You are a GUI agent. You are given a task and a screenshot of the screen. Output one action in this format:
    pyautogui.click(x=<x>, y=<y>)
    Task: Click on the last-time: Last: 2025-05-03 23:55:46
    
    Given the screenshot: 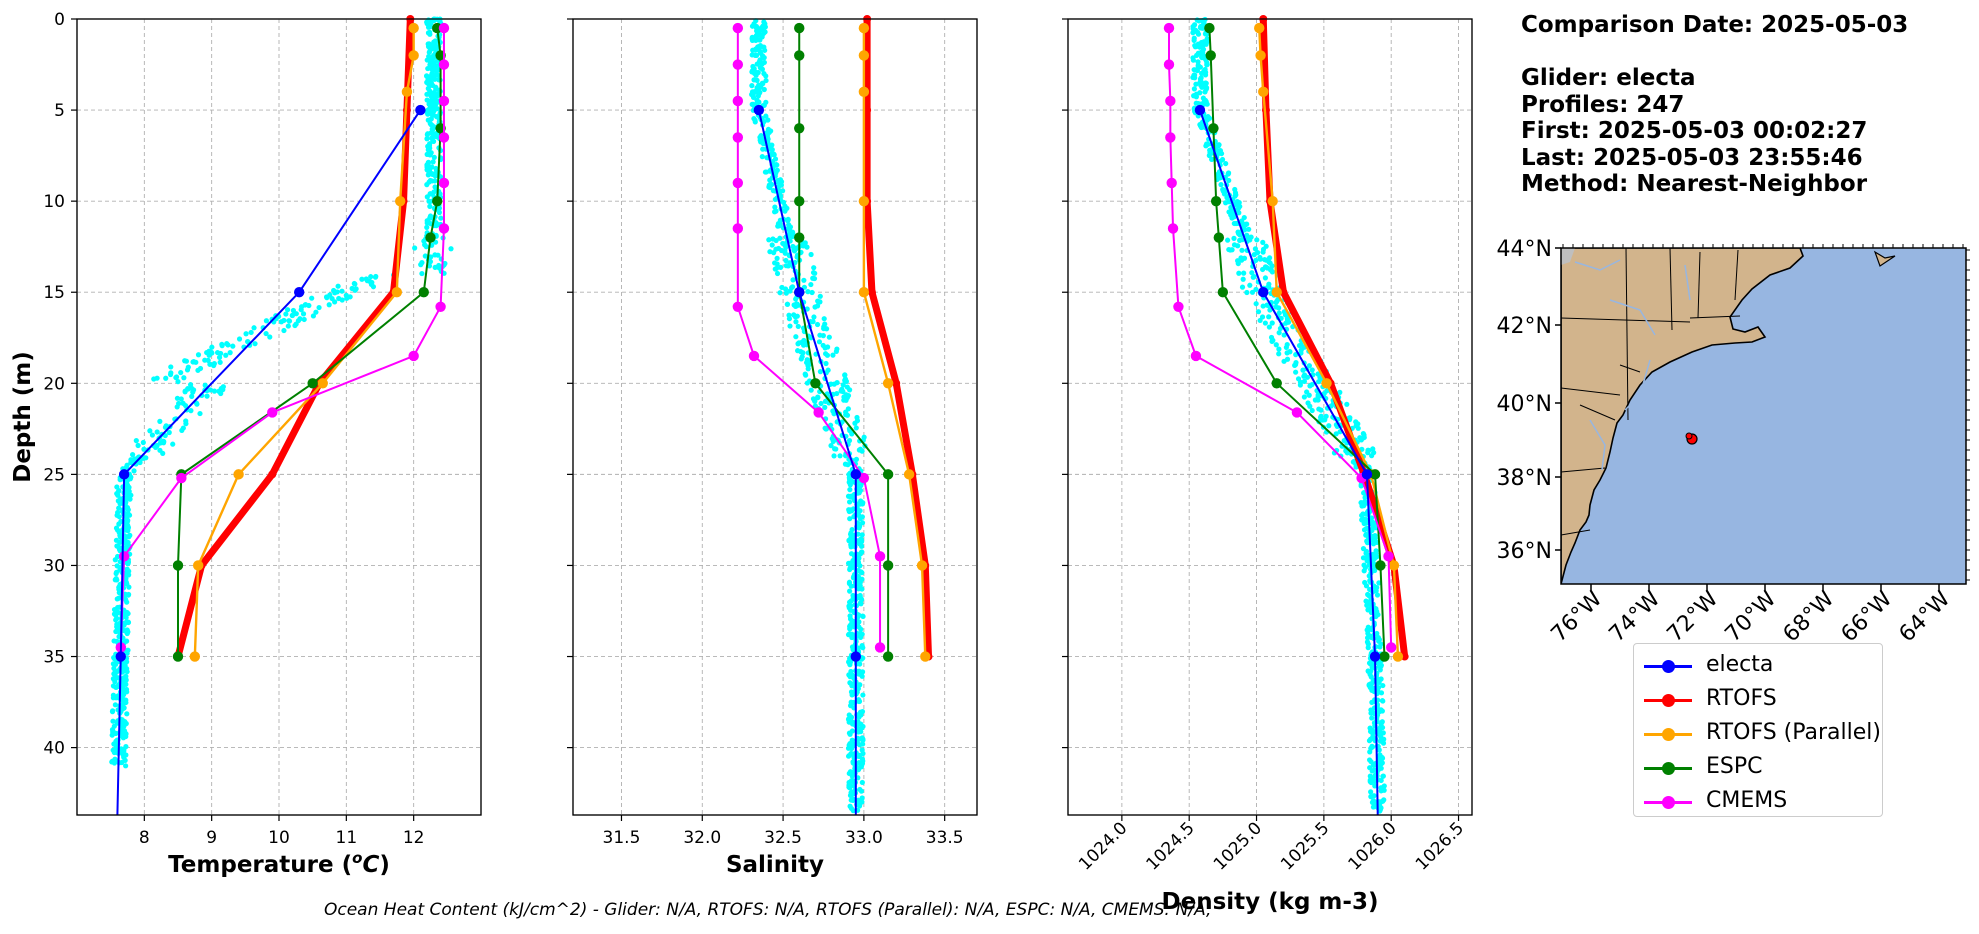 What is the action you would take?
    pyautogui.click(x=1692, y=157)
    